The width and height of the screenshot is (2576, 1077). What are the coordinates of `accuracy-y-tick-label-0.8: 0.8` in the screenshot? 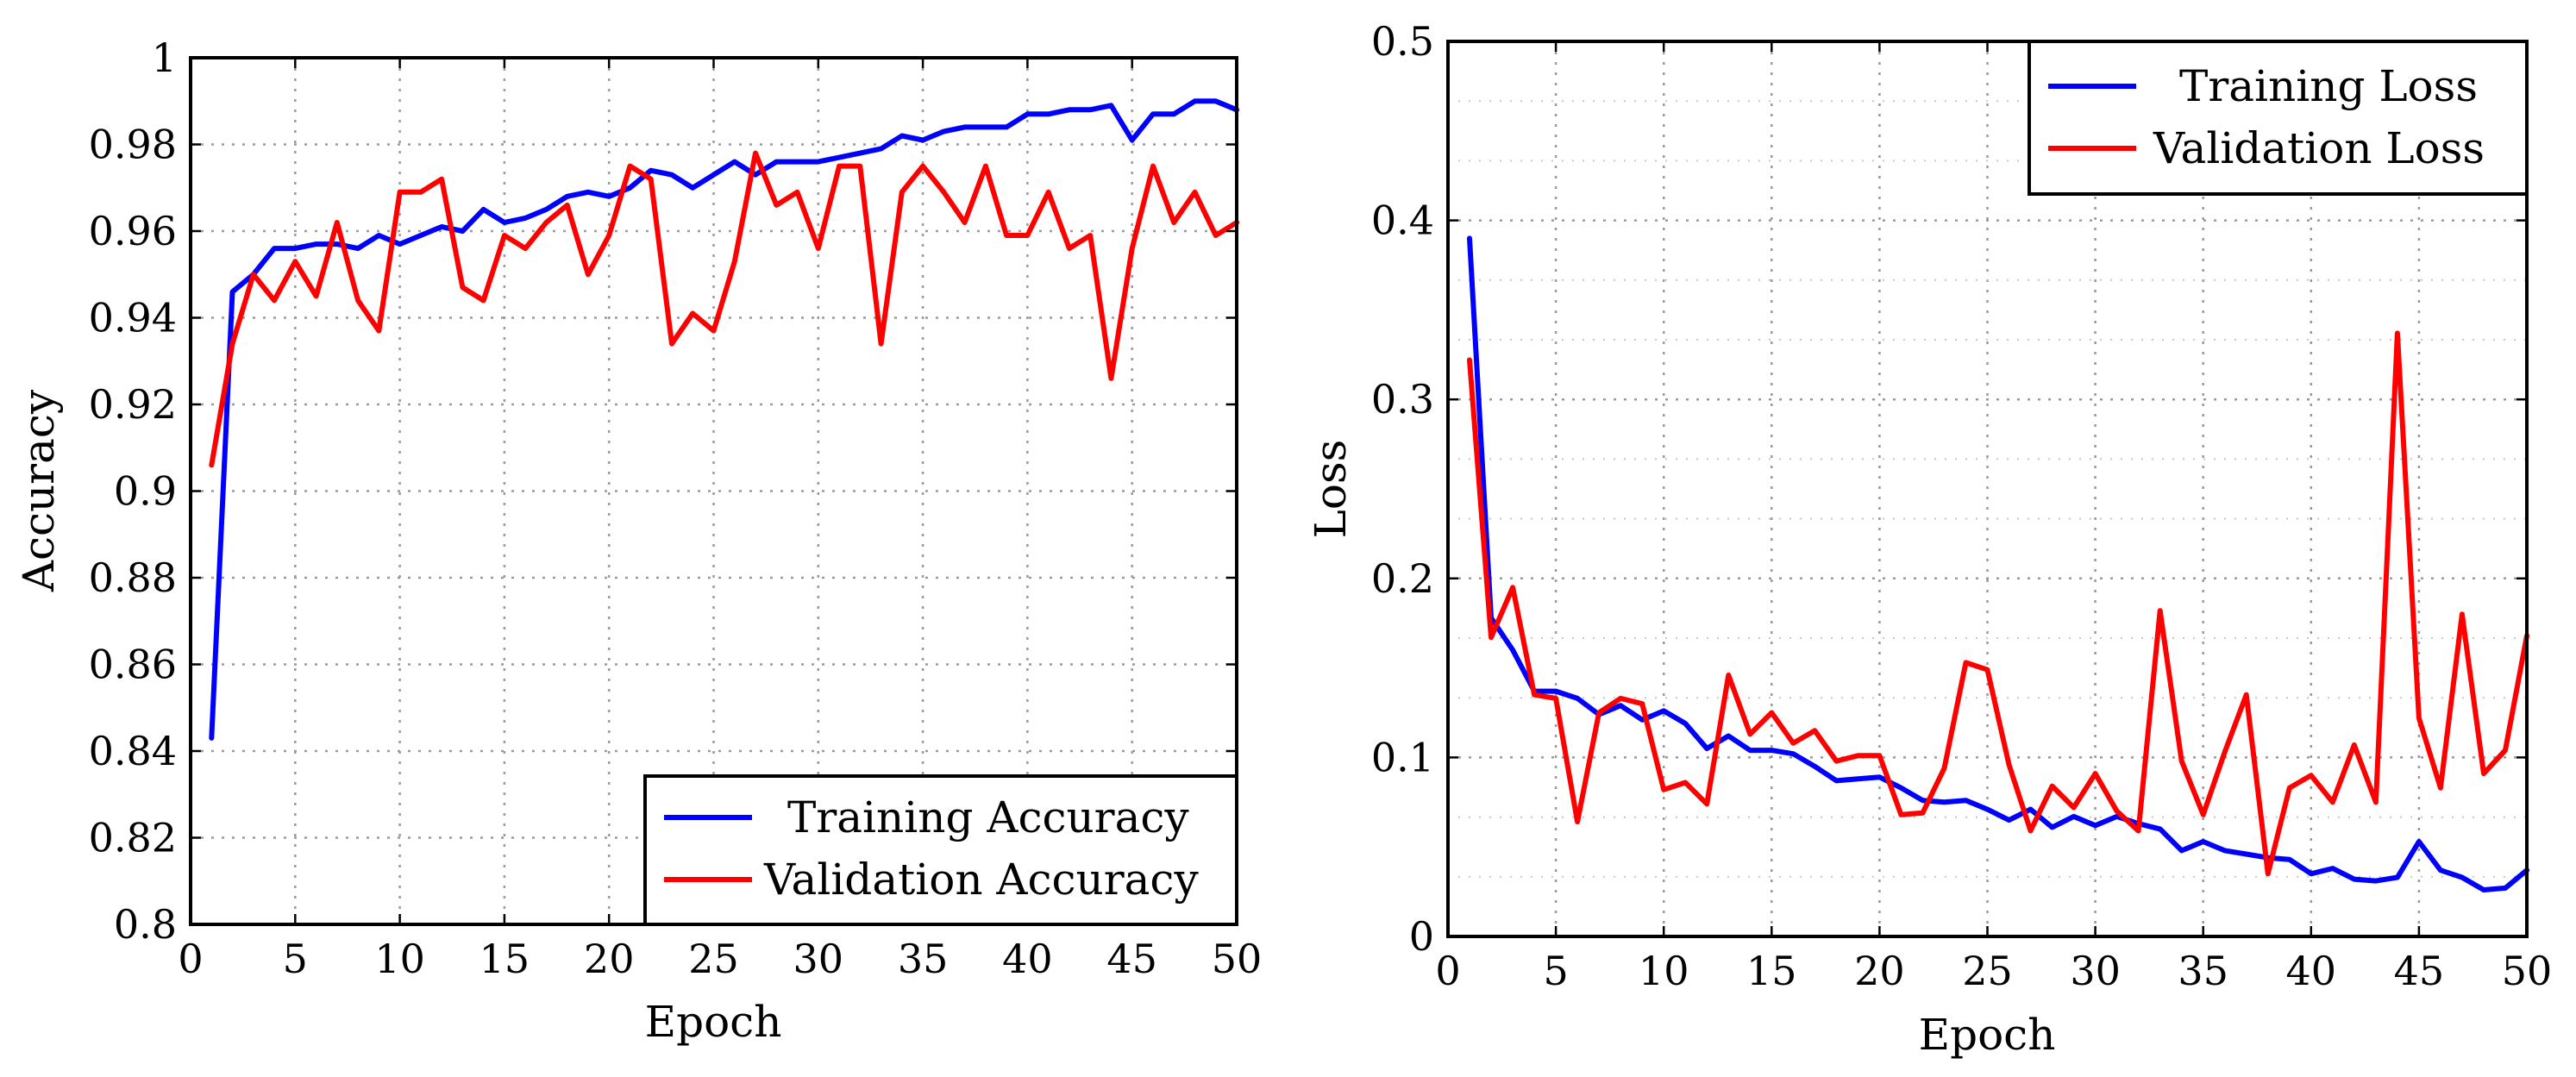 It's located at (145, 924).